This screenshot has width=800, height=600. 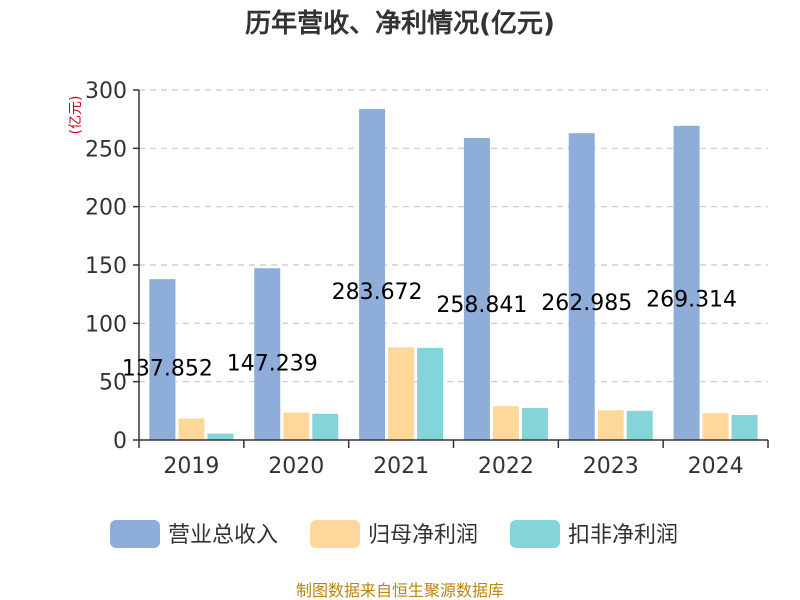 I want to click on data-label: 269.314, so click(x=691, y=300).